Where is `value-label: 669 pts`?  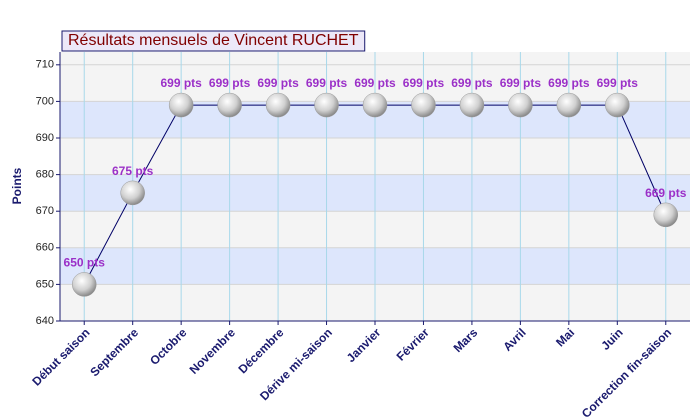
value-label: 669 pts is located at coordinates (666, 193).